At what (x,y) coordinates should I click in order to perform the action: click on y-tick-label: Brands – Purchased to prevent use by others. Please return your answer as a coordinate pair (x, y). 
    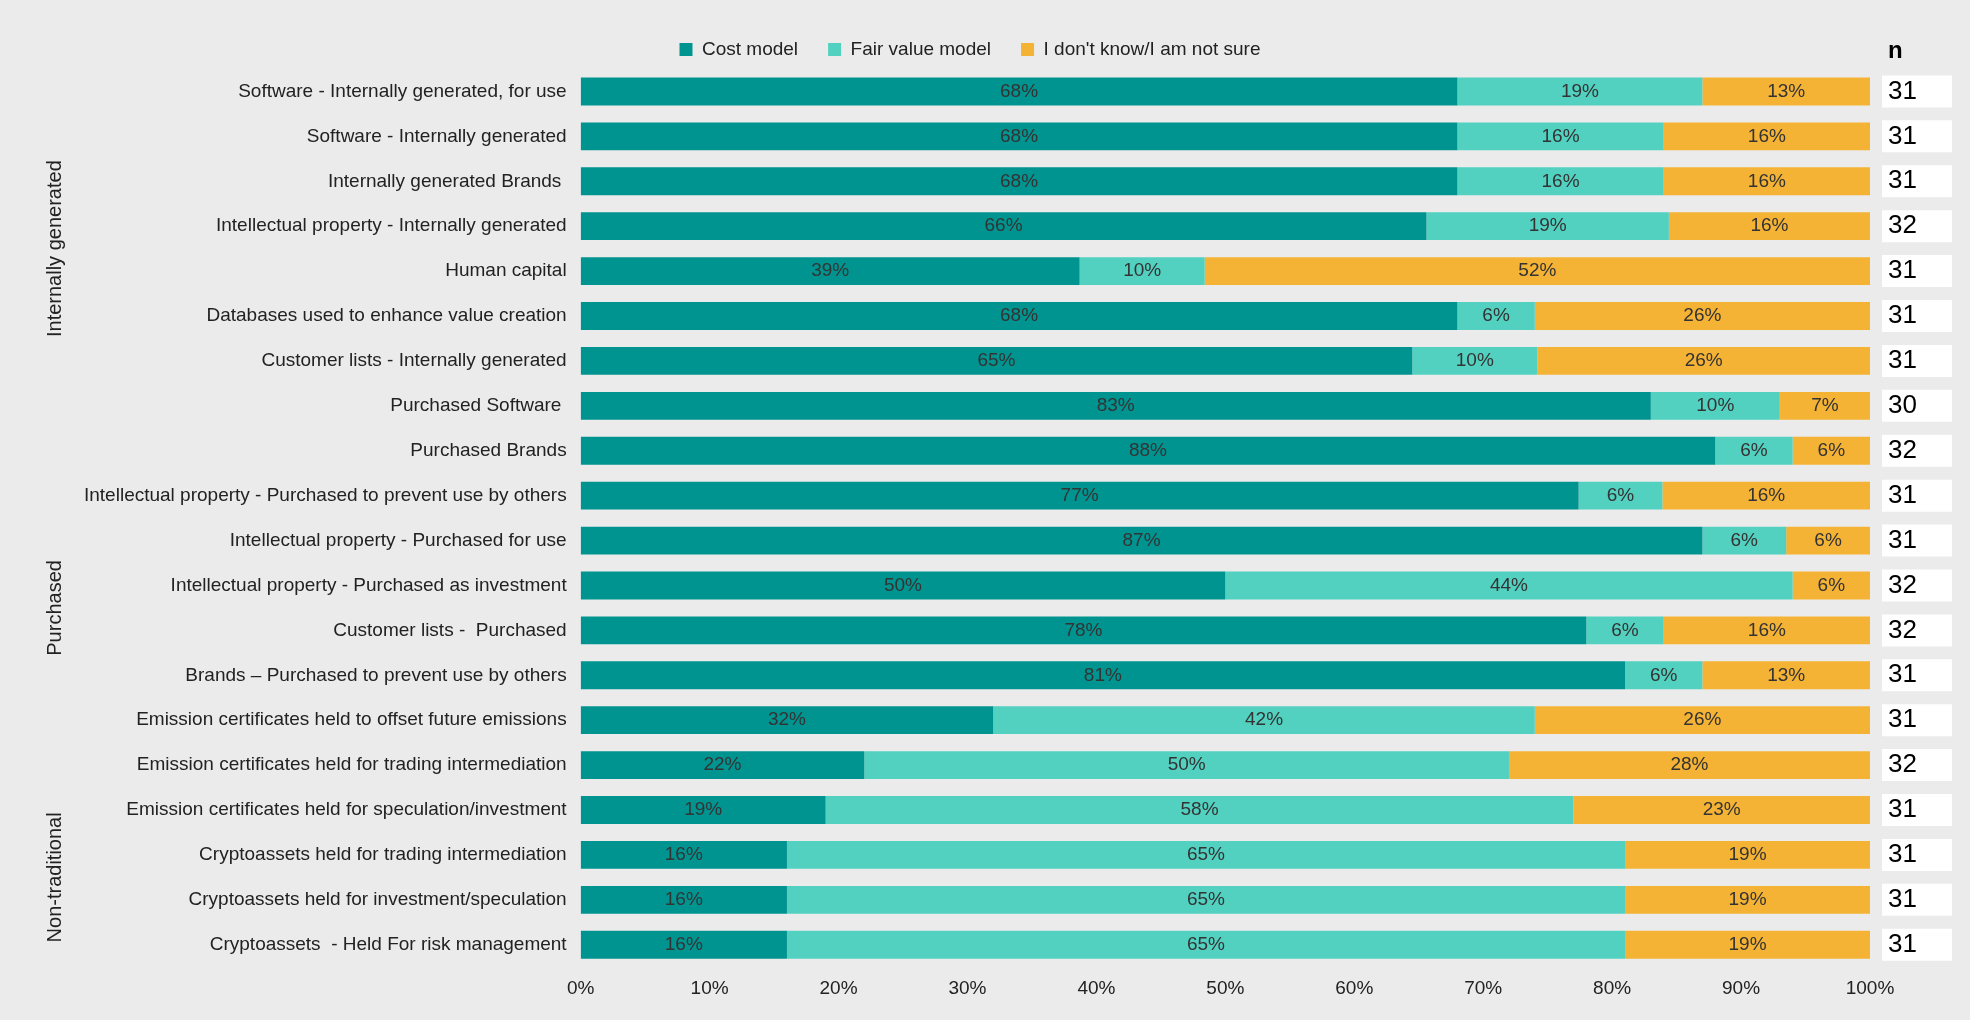
    Looking at the image, I should click on (376, 674).